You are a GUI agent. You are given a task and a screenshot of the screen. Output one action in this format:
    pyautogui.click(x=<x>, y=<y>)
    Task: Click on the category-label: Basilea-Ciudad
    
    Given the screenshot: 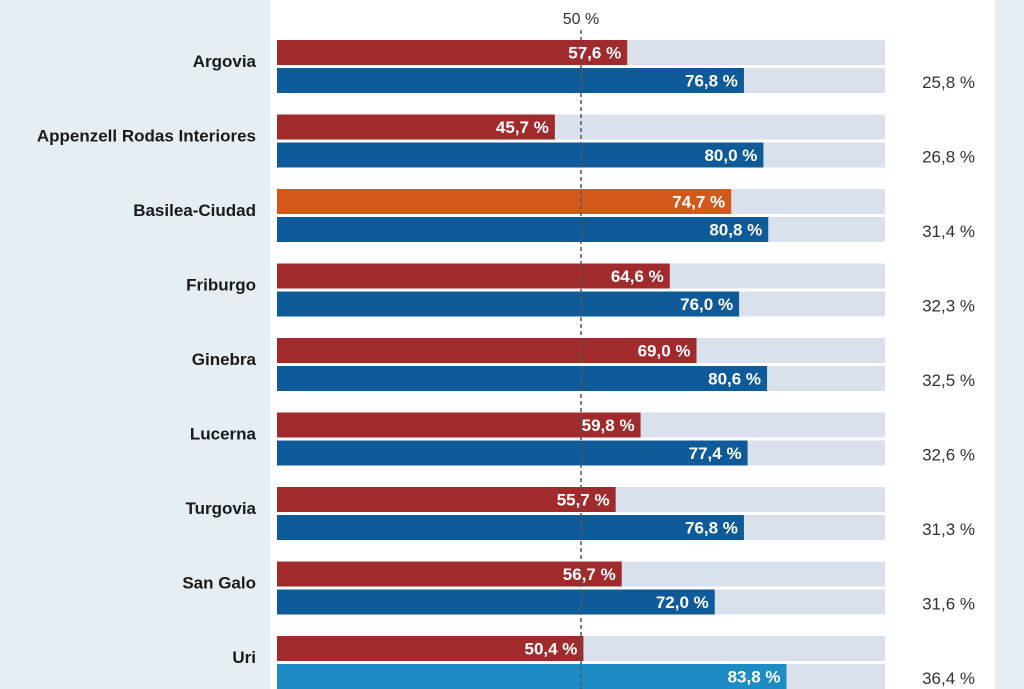 What is the action you would take?
    pyautogui.click(x=194, y=210)
    